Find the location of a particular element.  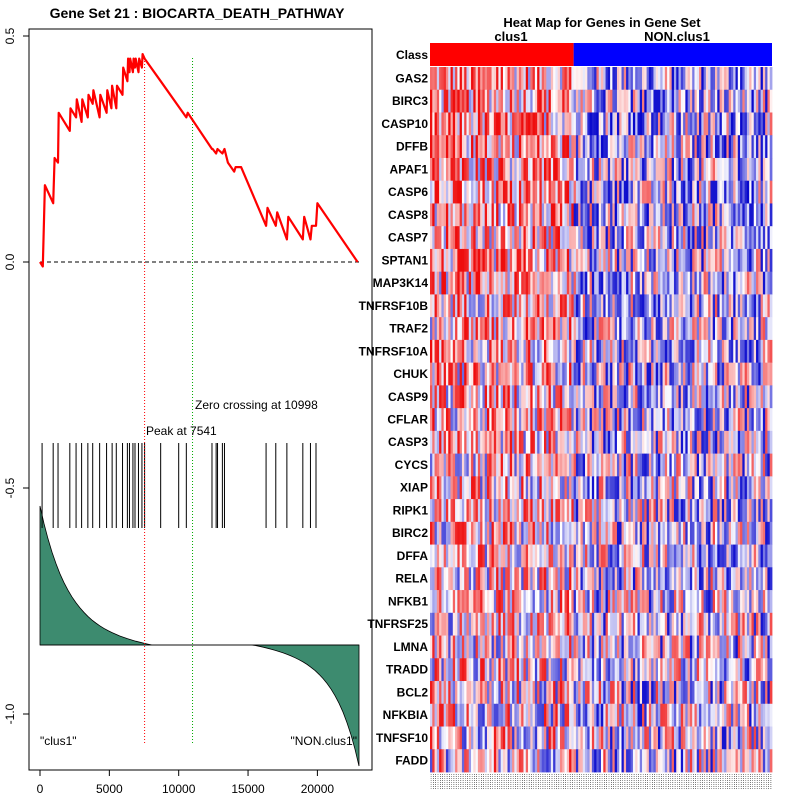

class-label-clus1: clus1 is located at coordinates (510, 36).